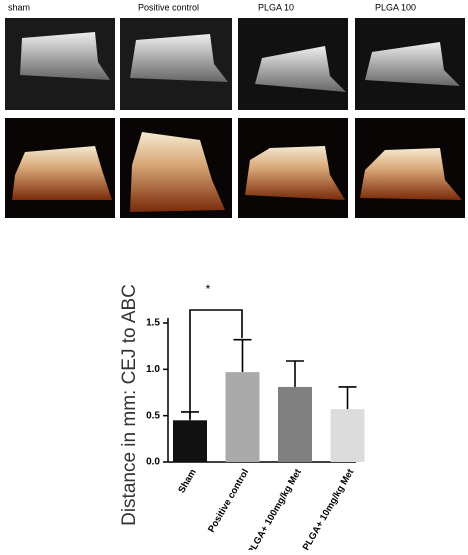  Describe the element at coordinates (208, 289) in the screenshot. I see `annotation: *` at that location.